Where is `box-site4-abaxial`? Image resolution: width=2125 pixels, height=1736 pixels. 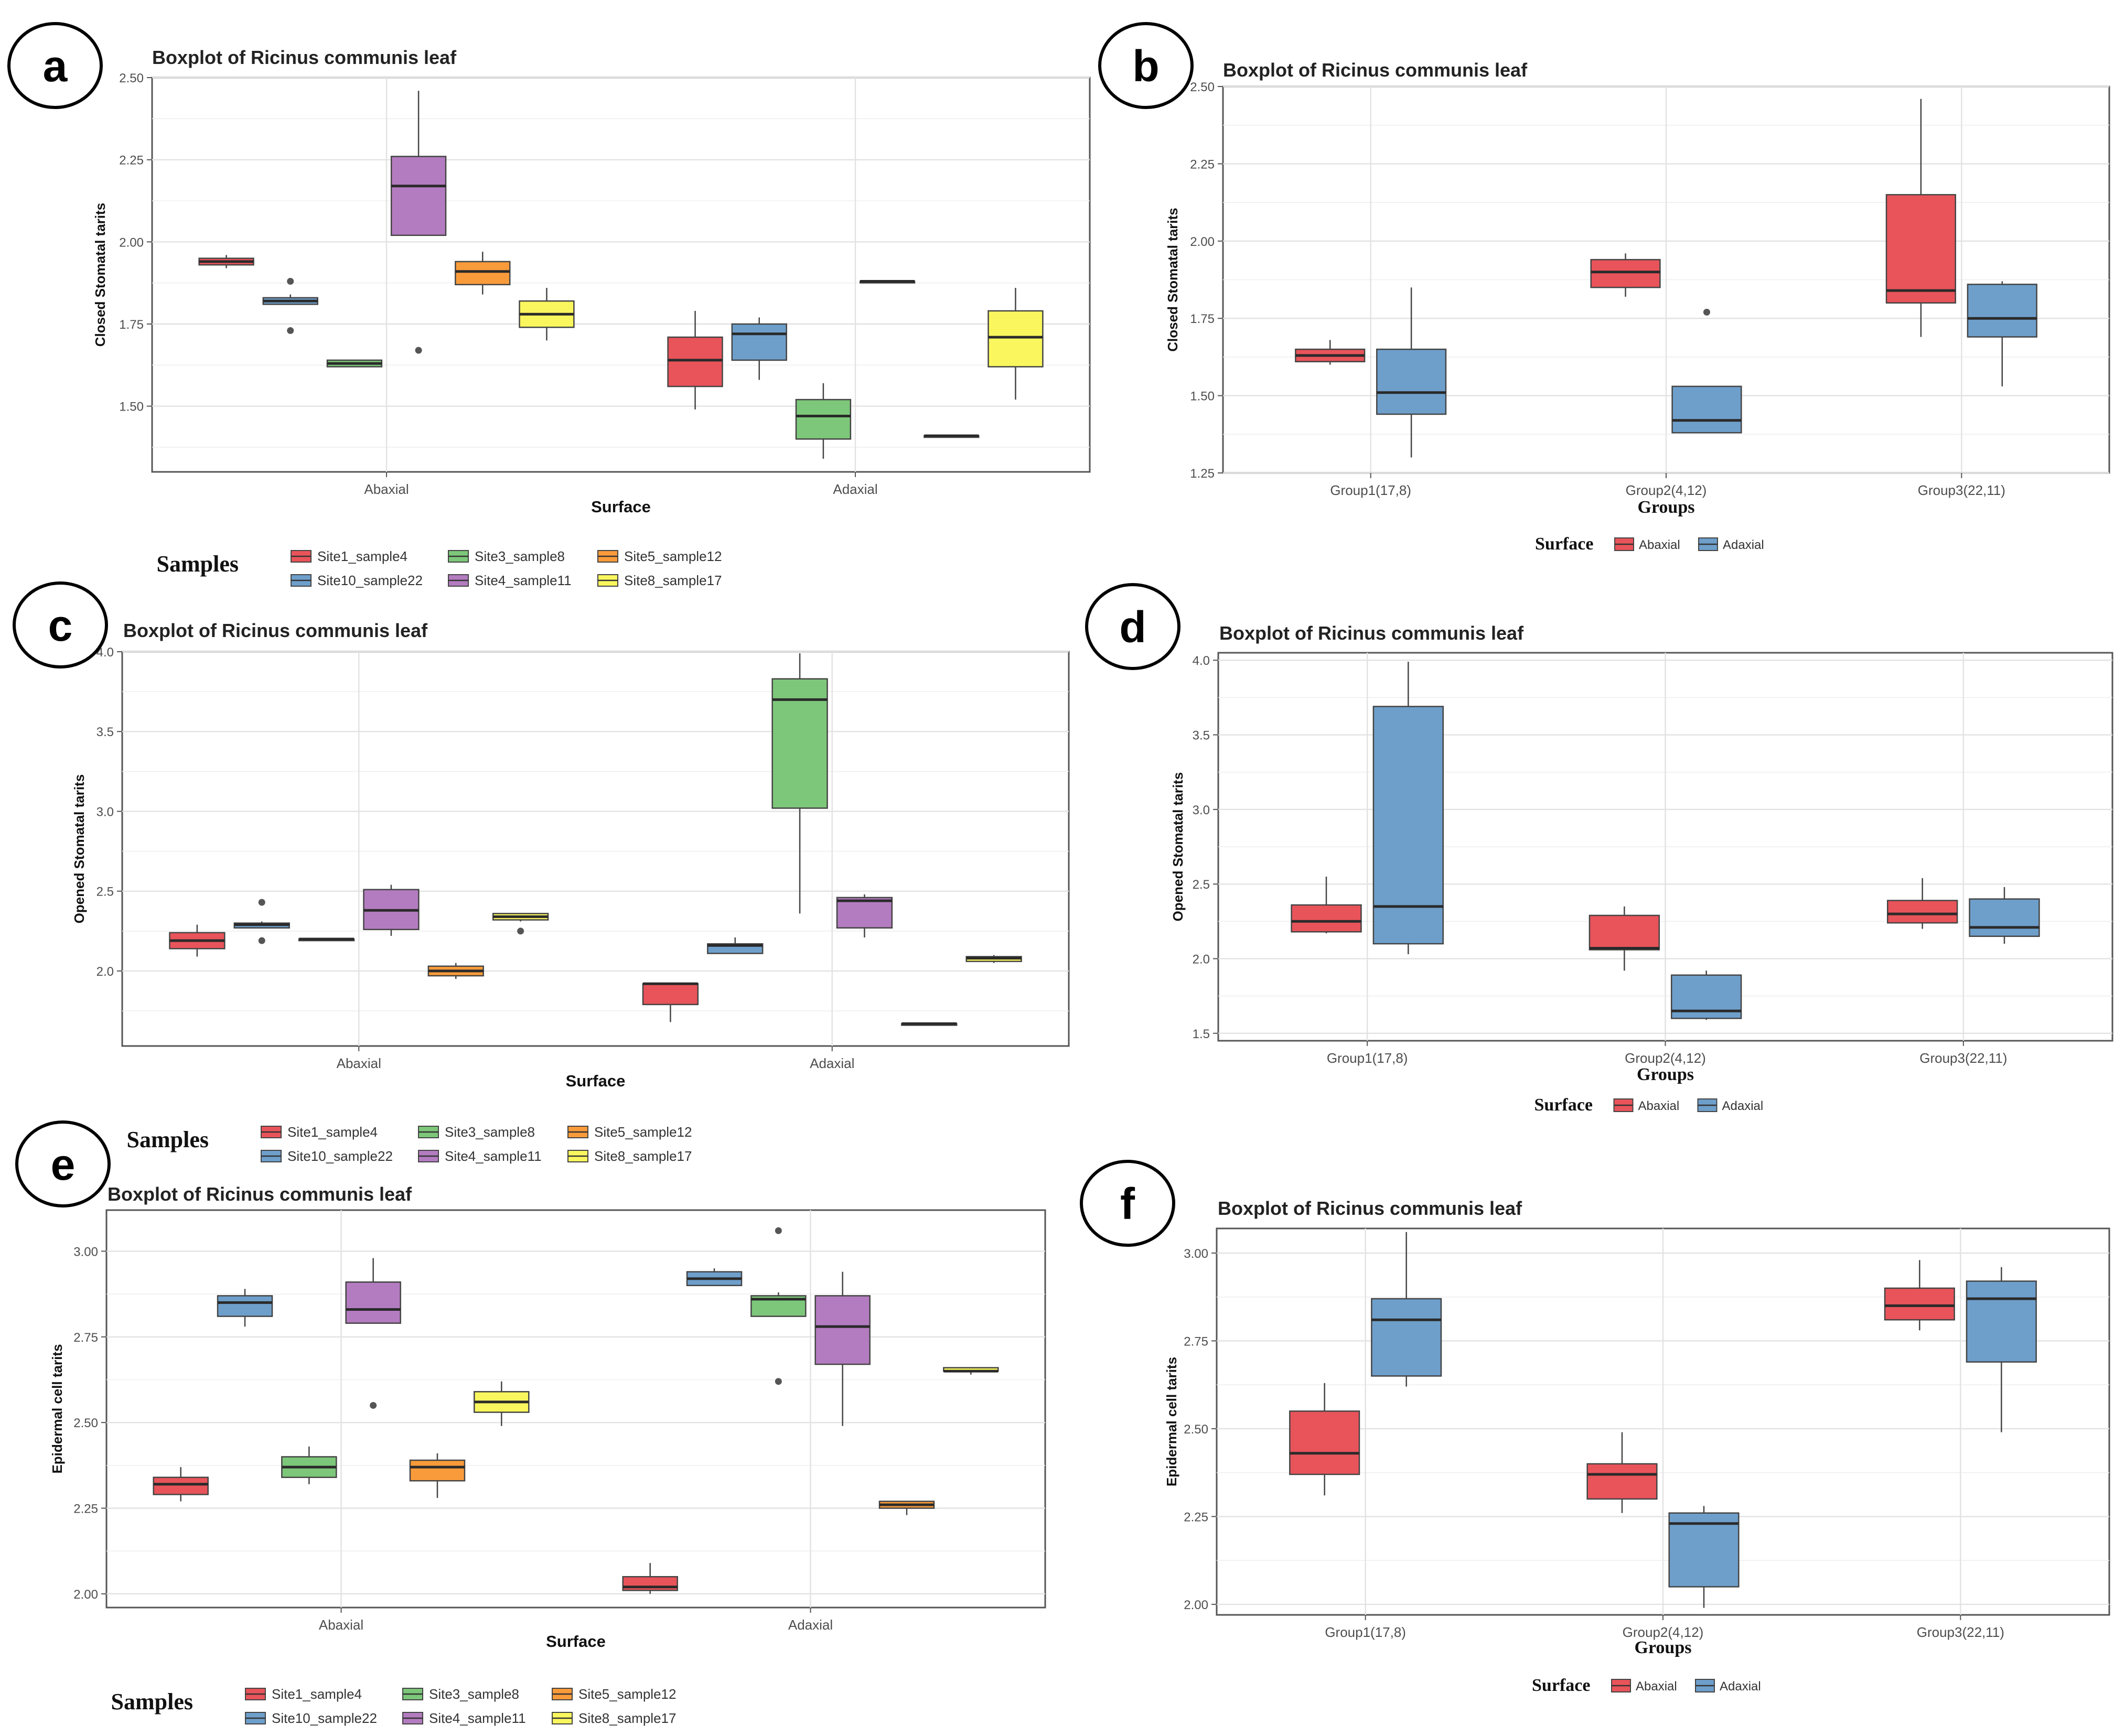 box-site4-abaxial is located at coordinates (373, 1334).